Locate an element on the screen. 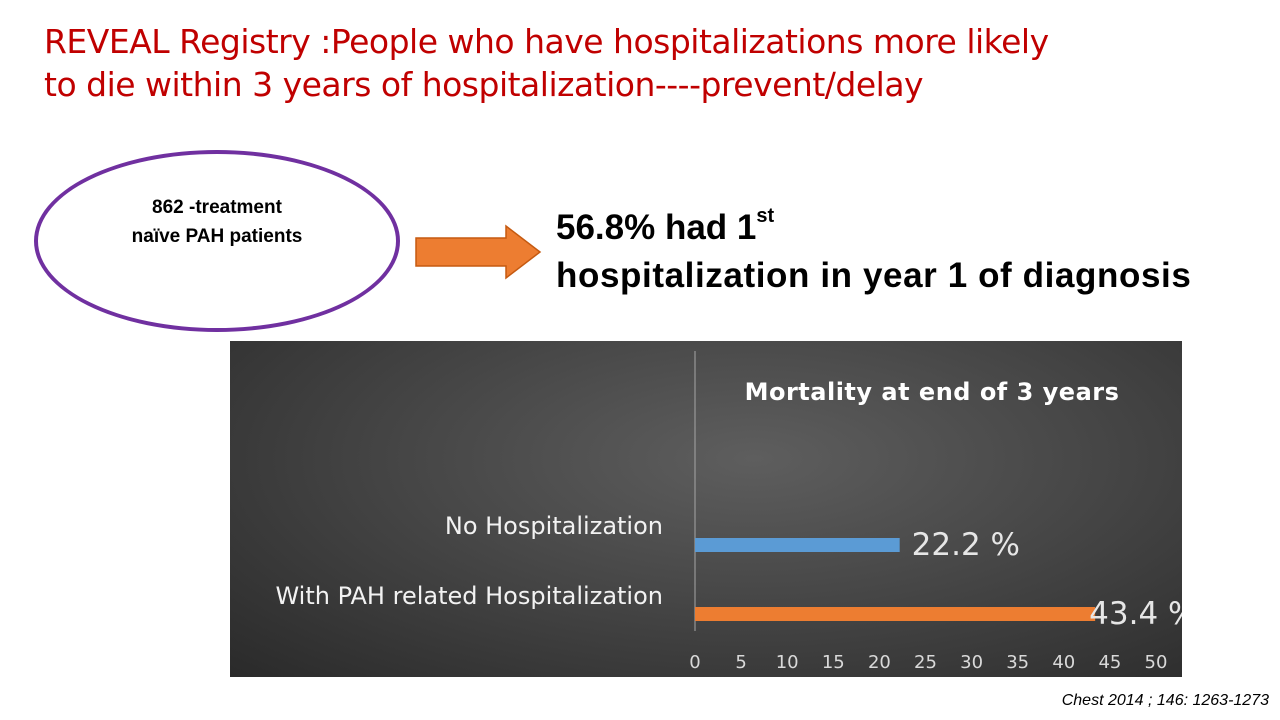 The image size is (1280, 720). x-tick-label: 35 is located at coordinates (1017, 662).